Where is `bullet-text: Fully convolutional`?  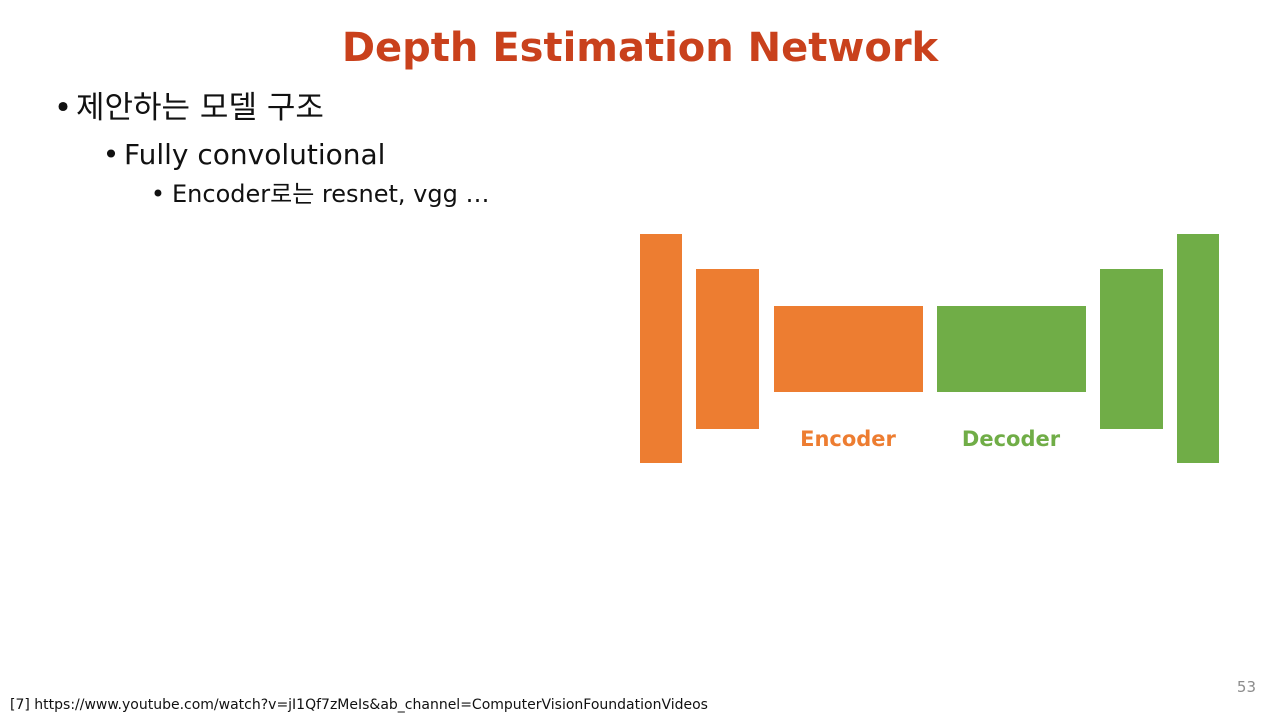 bullet-text: Fully convolutional is located at coordinates (255, 154).